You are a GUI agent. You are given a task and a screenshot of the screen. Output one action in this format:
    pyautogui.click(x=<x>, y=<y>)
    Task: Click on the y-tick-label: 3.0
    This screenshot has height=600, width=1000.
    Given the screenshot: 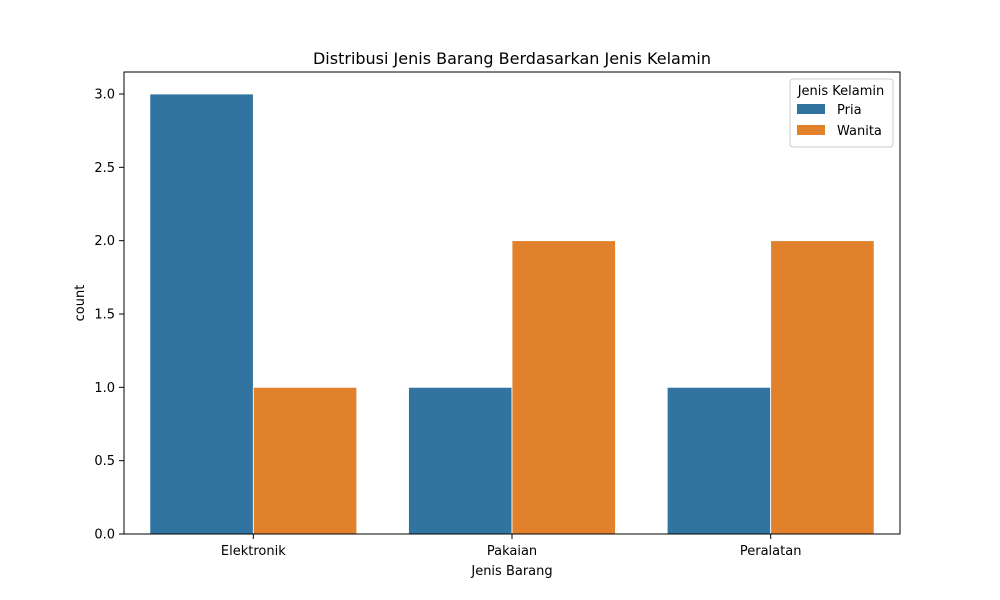 What is the action you would take?
    pyautogui.click(x=104, y=95)
    